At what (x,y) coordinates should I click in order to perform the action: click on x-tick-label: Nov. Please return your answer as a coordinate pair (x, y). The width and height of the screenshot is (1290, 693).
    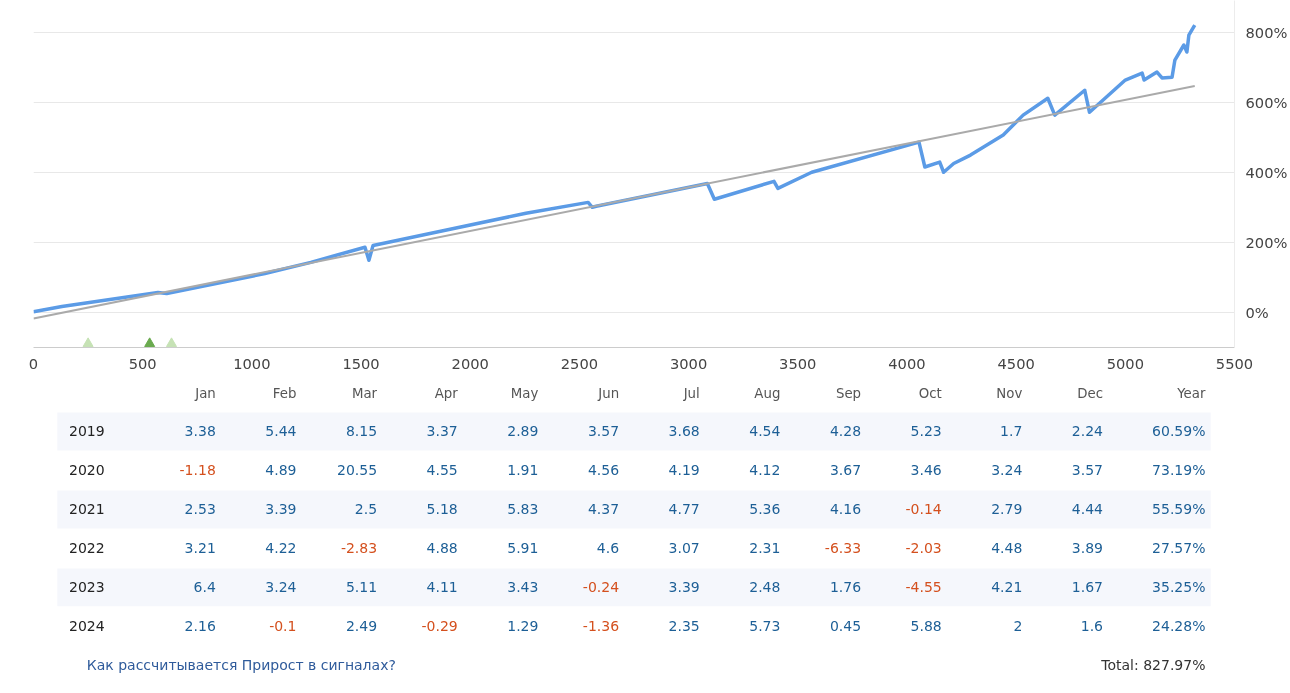
    Looking at the image, I should click on (1009, 394).